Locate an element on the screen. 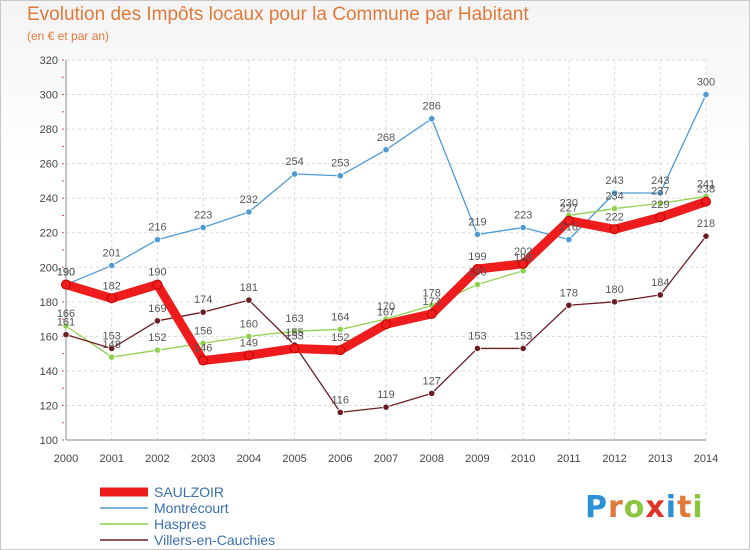  data-label: 234 is located at coordinates (614, 197).